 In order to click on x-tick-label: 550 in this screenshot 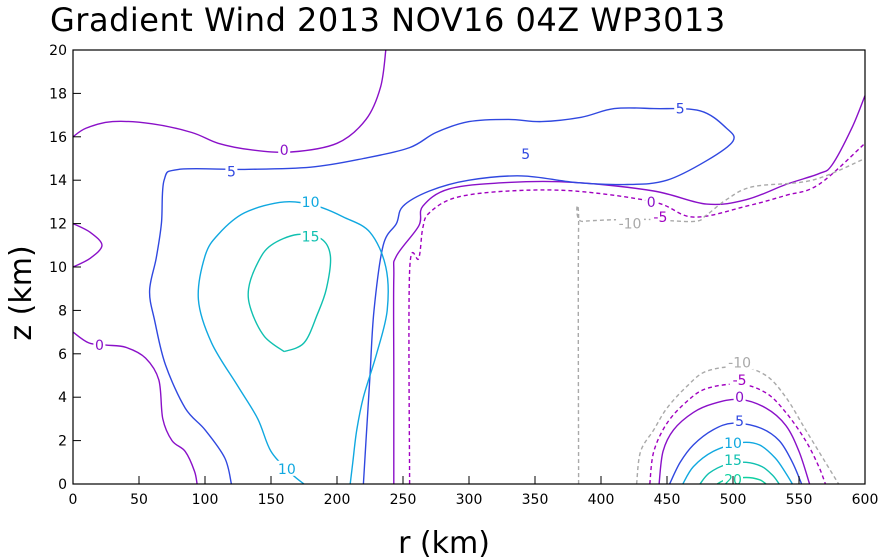, I will do `click(799, 500)`.